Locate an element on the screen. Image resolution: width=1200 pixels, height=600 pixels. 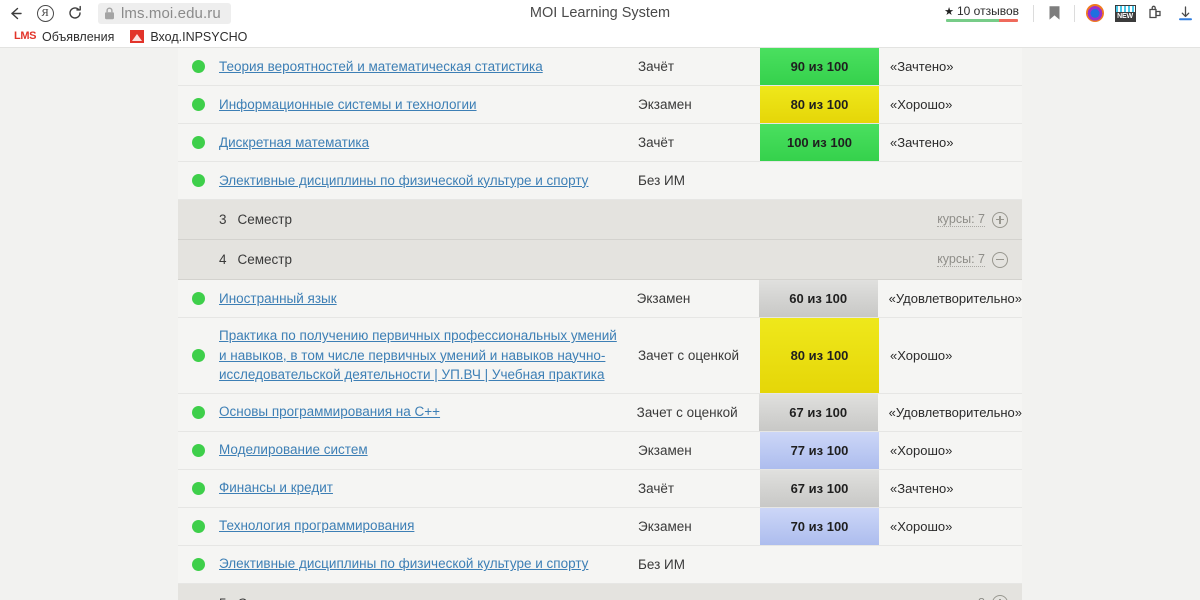
course-name-cell: Технология программирования is located at coordinates (428, 526).